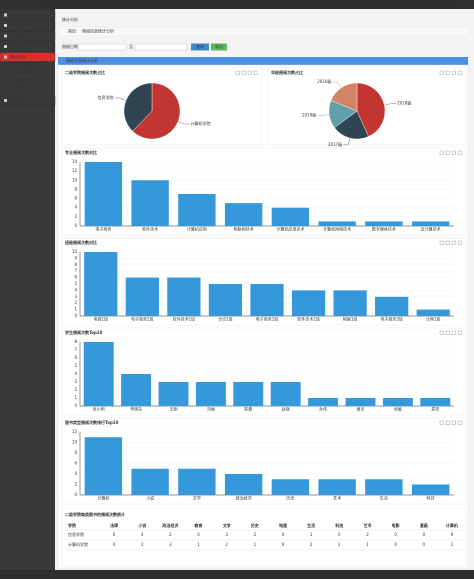 This screenshot has width=474, height=579. What do you see at coordinates (371, 109) in the screenshot?
I see `pie-slice` at bounding box center [371, 109].